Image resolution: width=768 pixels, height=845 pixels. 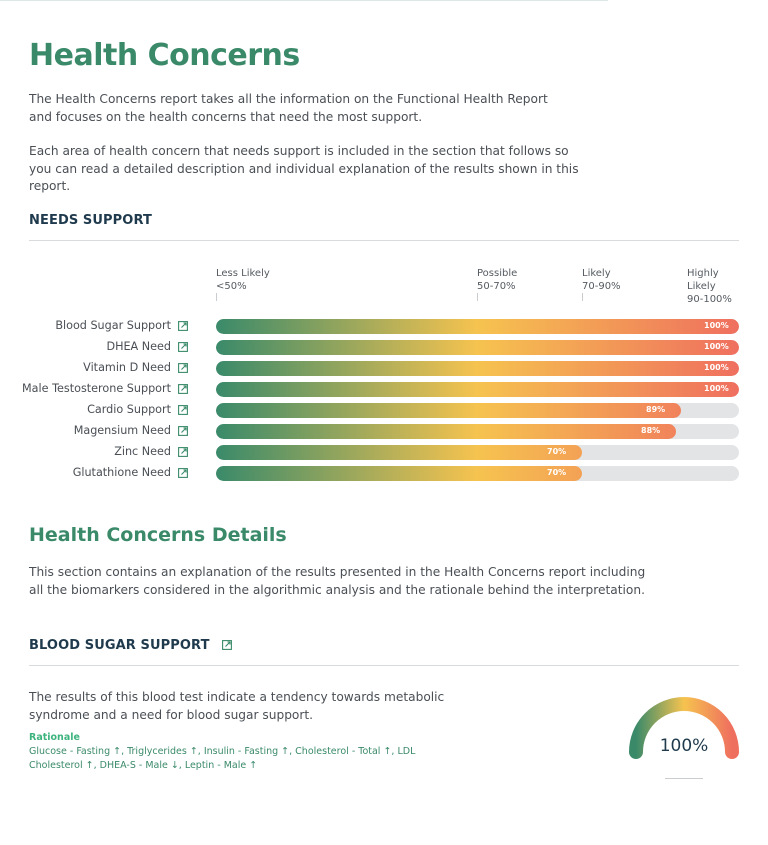 What do you see at coordinates (122, 430) in the screenshot?
I see `concern-label-magensium-need: Magensium Need` at bounding box center [122, 430].